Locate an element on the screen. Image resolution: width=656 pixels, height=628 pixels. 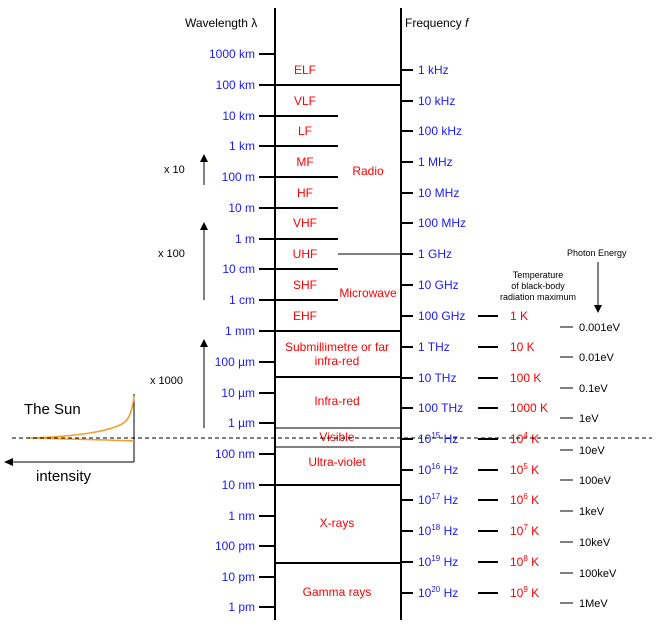
photon-energy-label: 1eV is located at coordinates (589, 419).